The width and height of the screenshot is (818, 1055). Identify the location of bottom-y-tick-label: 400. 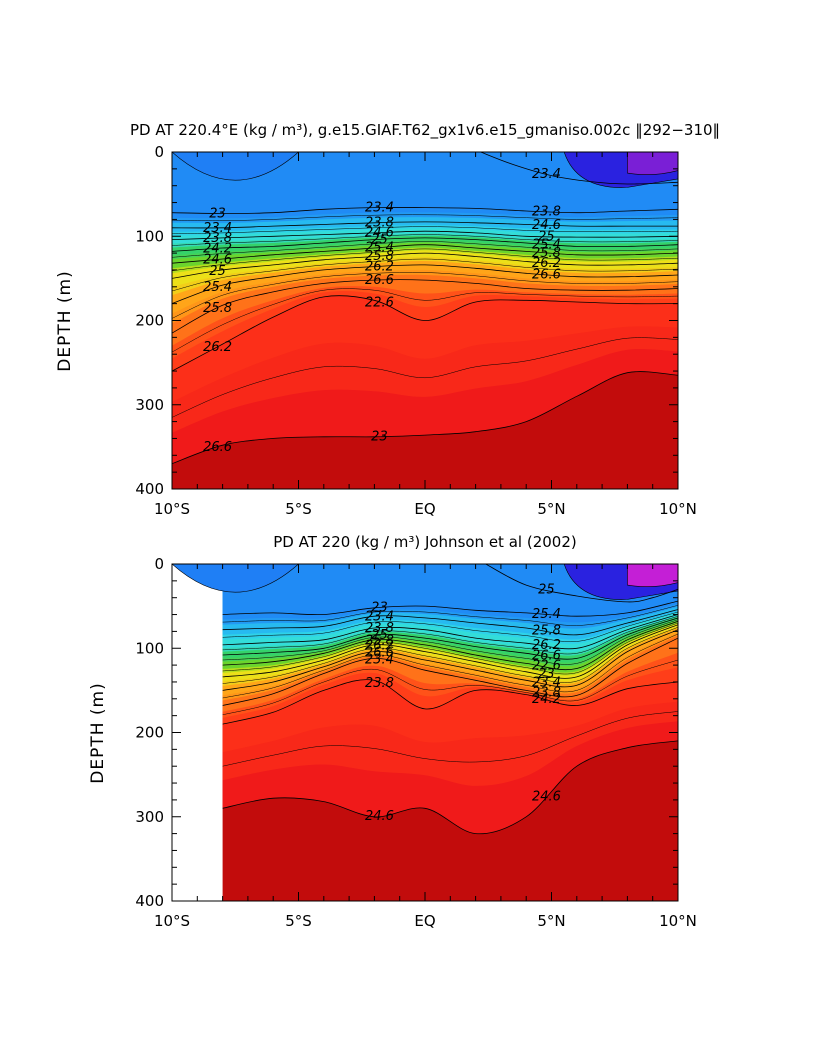
(149, 901).